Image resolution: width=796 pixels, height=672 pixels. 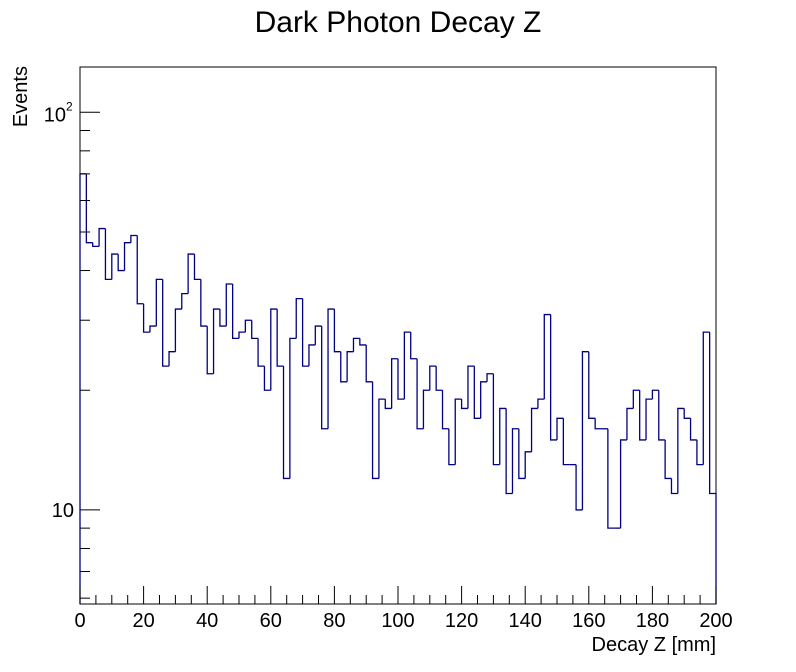 What do you see at coordinates (143, 621) in the screenshot?
I see `x-tick-label: 20` at bounding box center [143, 621].